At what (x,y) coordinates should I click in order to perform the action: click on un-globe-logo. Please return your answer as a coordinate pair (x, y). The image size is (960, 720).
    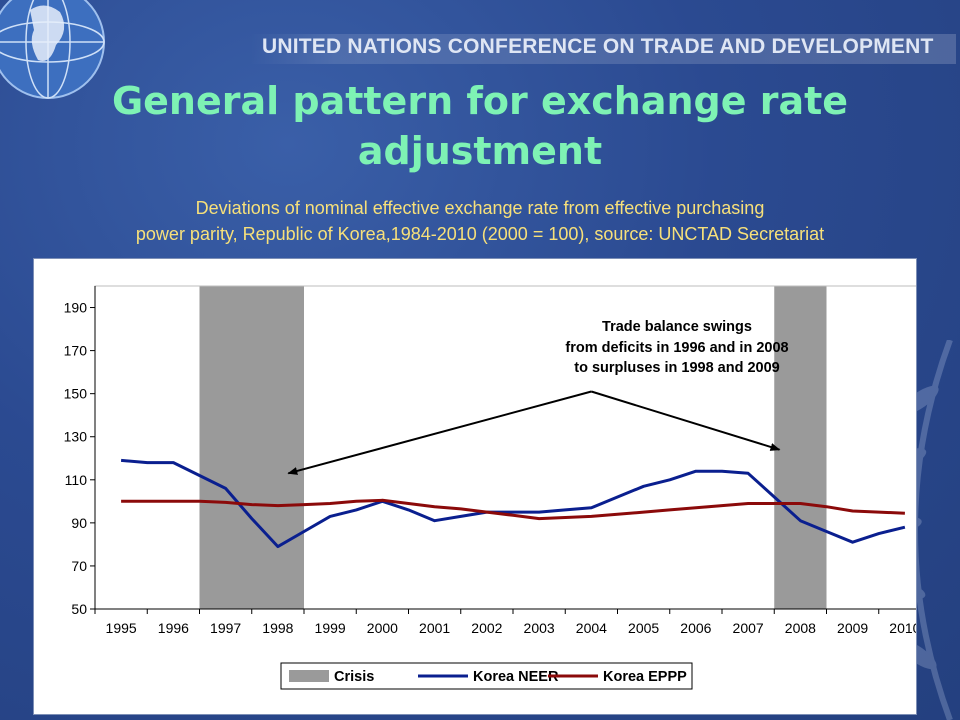
    Looking at the image, I should click on (52, 49).